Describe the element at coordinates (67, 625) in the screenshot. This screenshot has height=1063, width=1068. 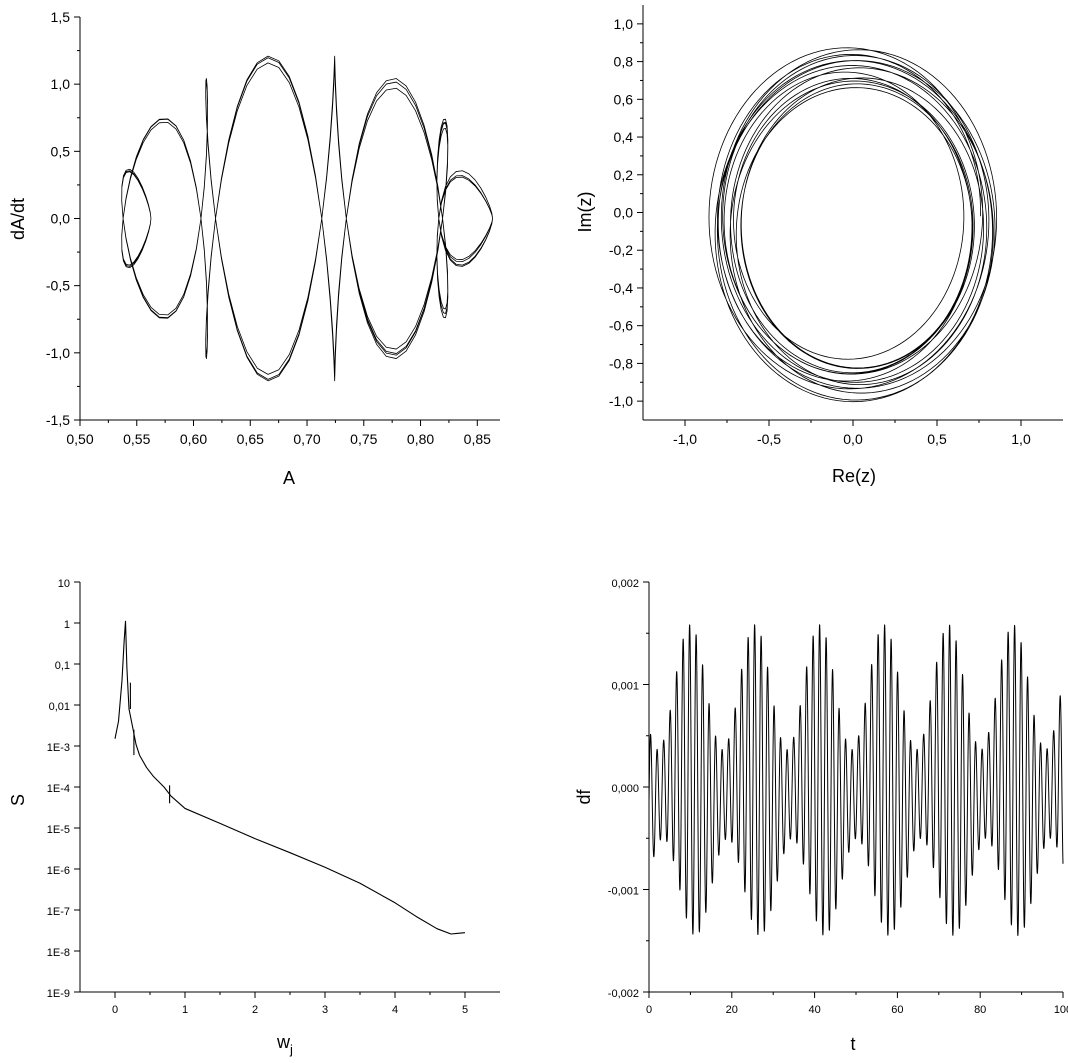
I see `y-tick-label: 1` at that location.